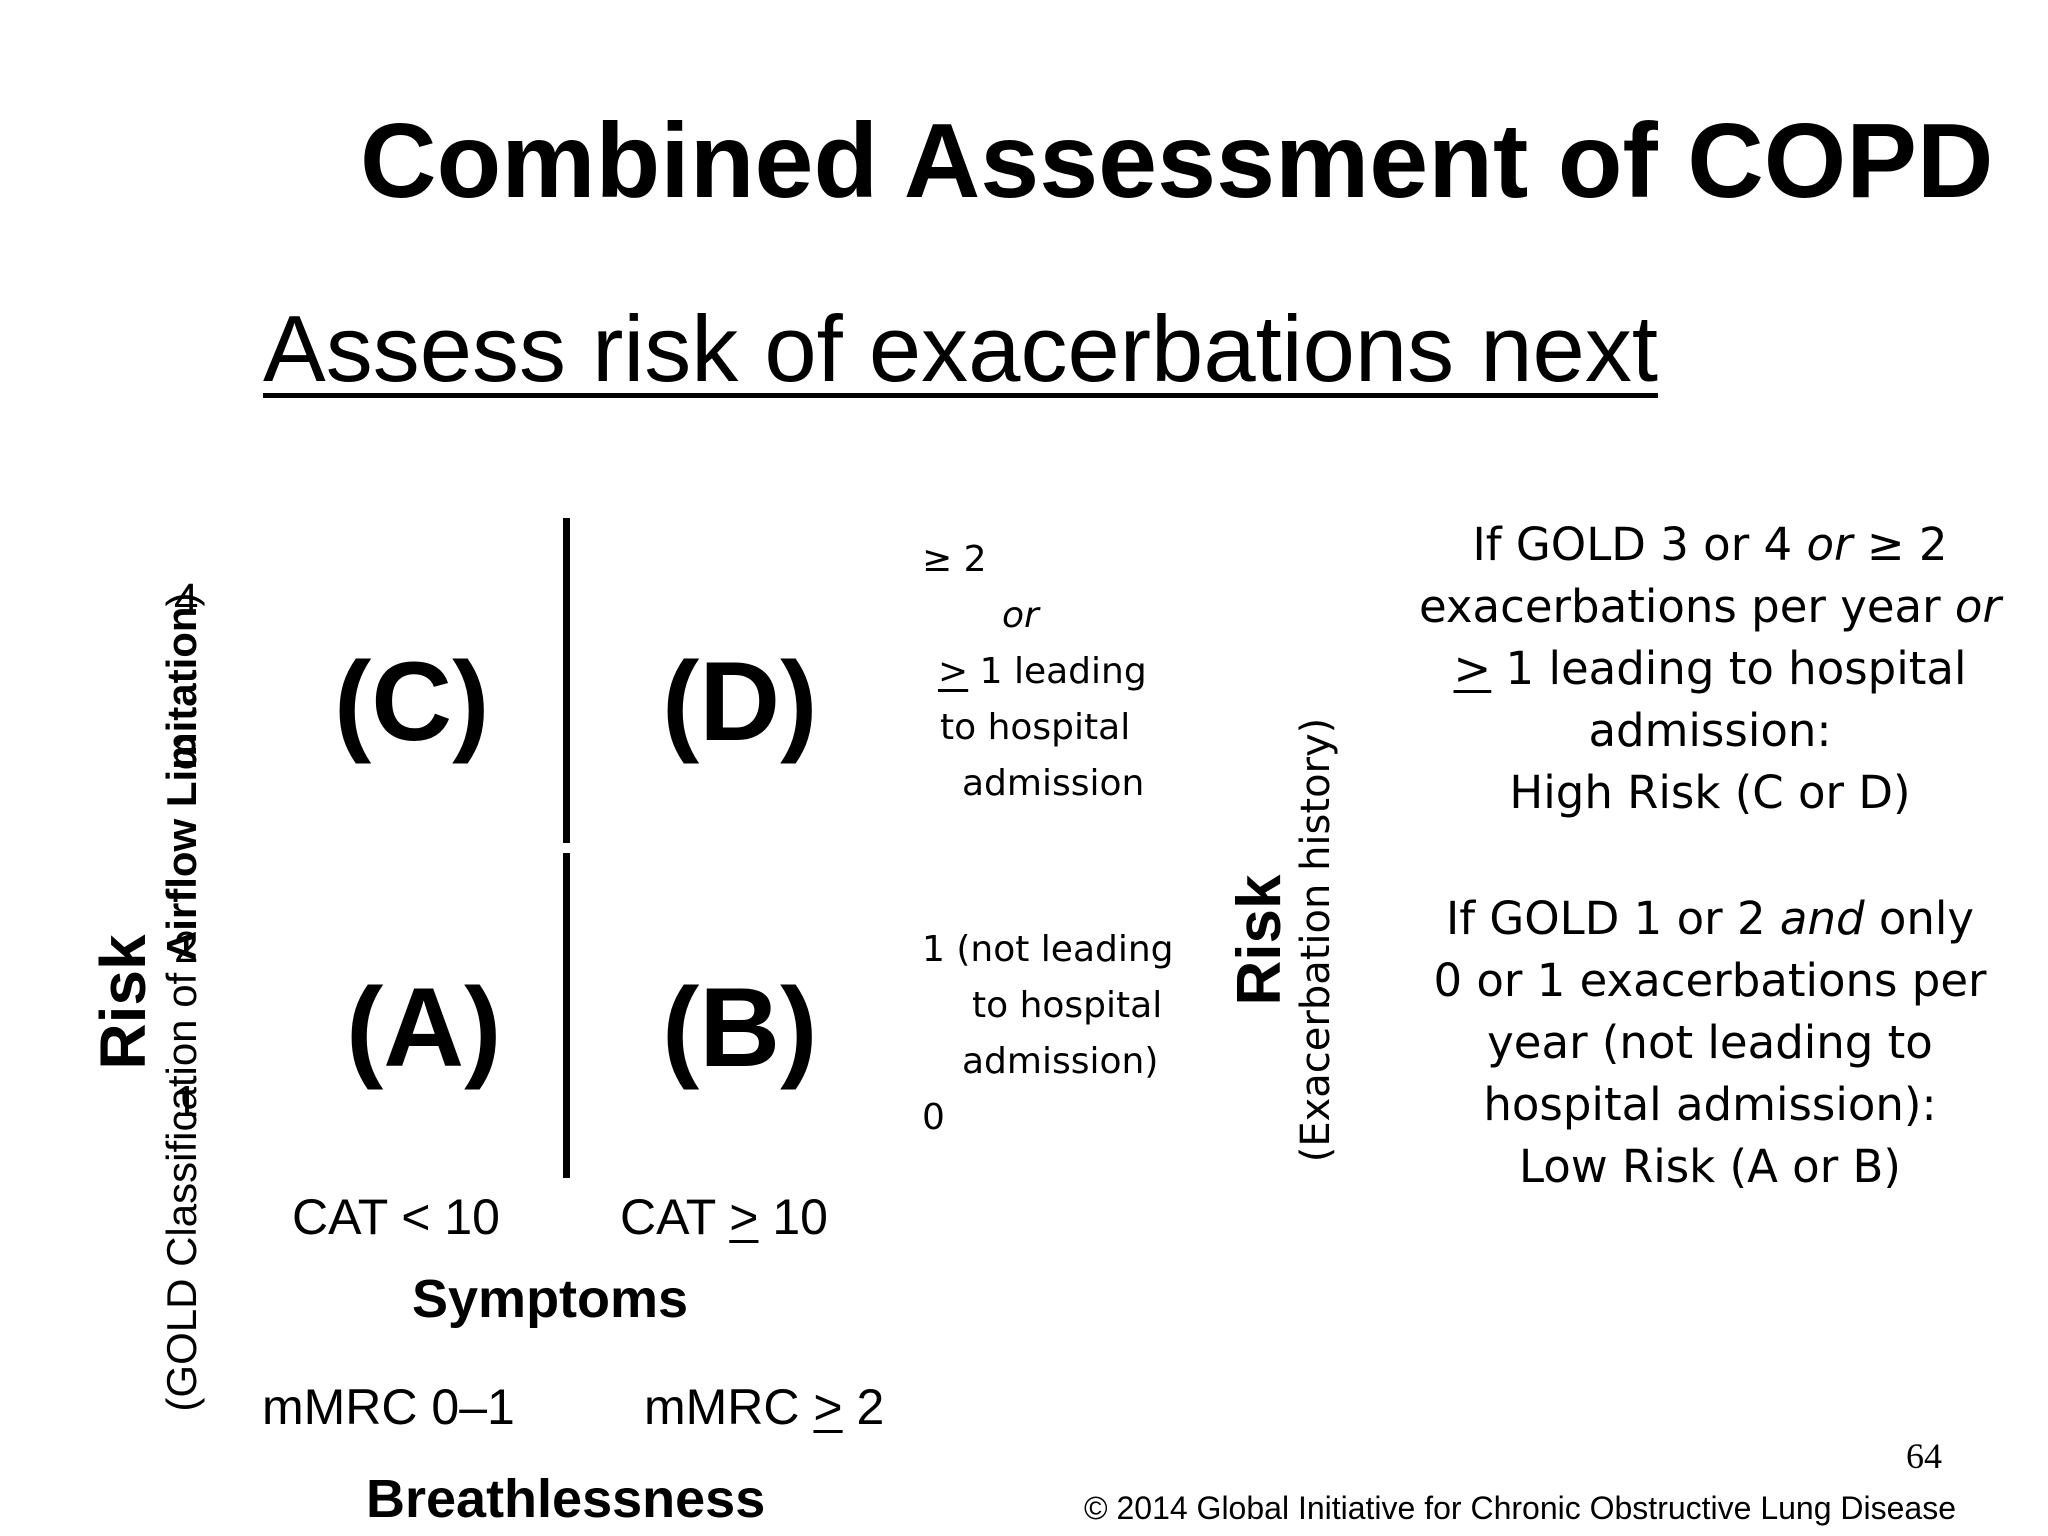 The width and height of the screenshot is (2048, 1536). I want to click on high-criteria-line5: High Risk (C or D), so click(1710, 792).